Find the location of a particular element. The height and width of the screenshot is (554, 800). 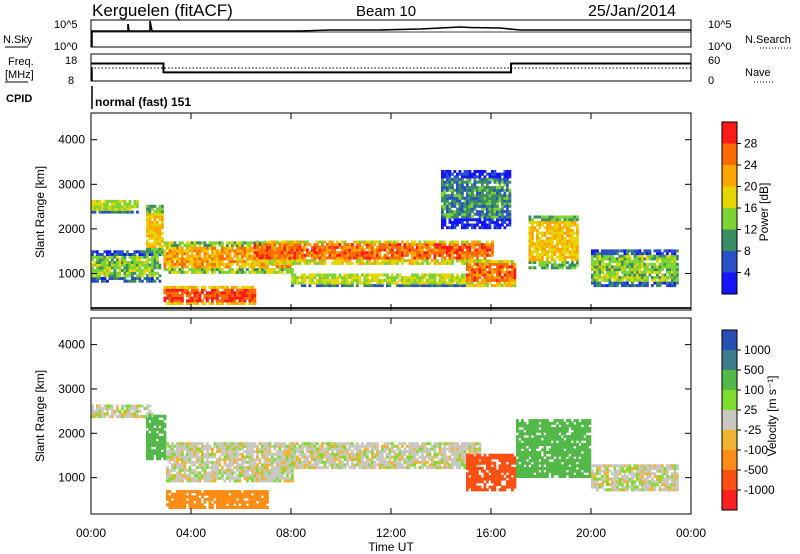

velocity-region is located at coordinates (386, 456).